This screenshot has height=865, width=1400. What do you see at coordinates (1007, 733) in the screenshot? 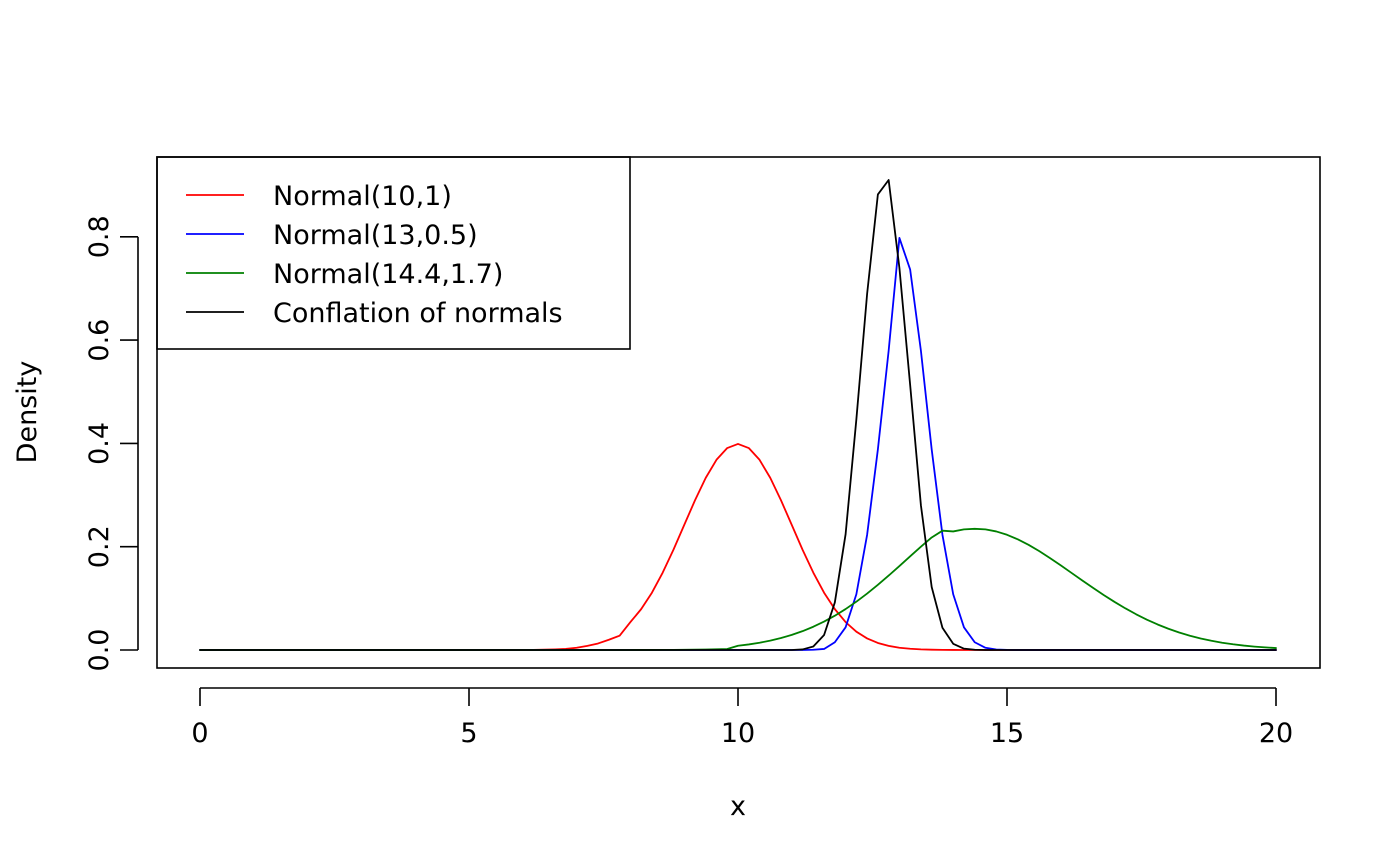
I see `x-tick-label: 15` at bounding box center [1007, 733].